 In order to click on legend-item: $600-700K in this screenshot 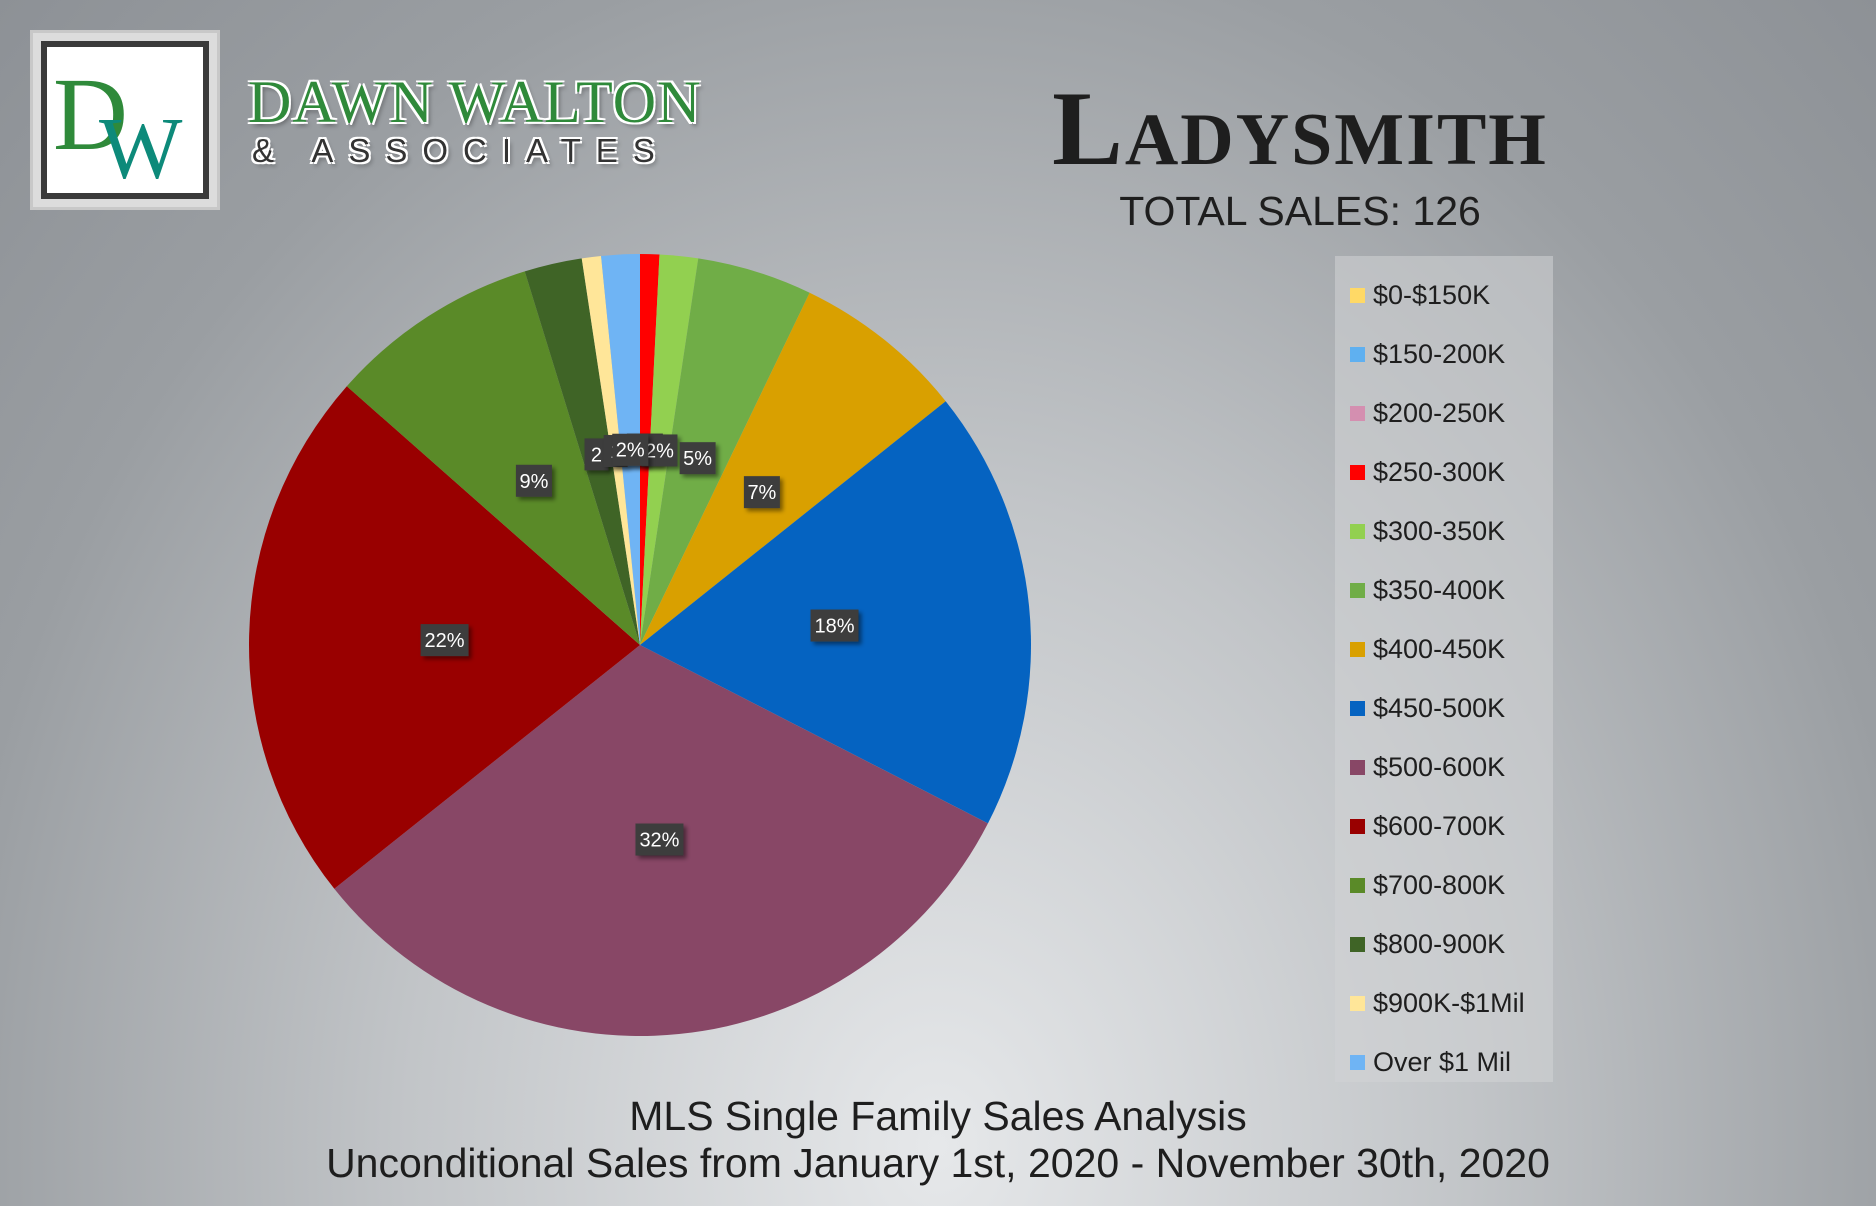, I will do `click(1444, 826)`.